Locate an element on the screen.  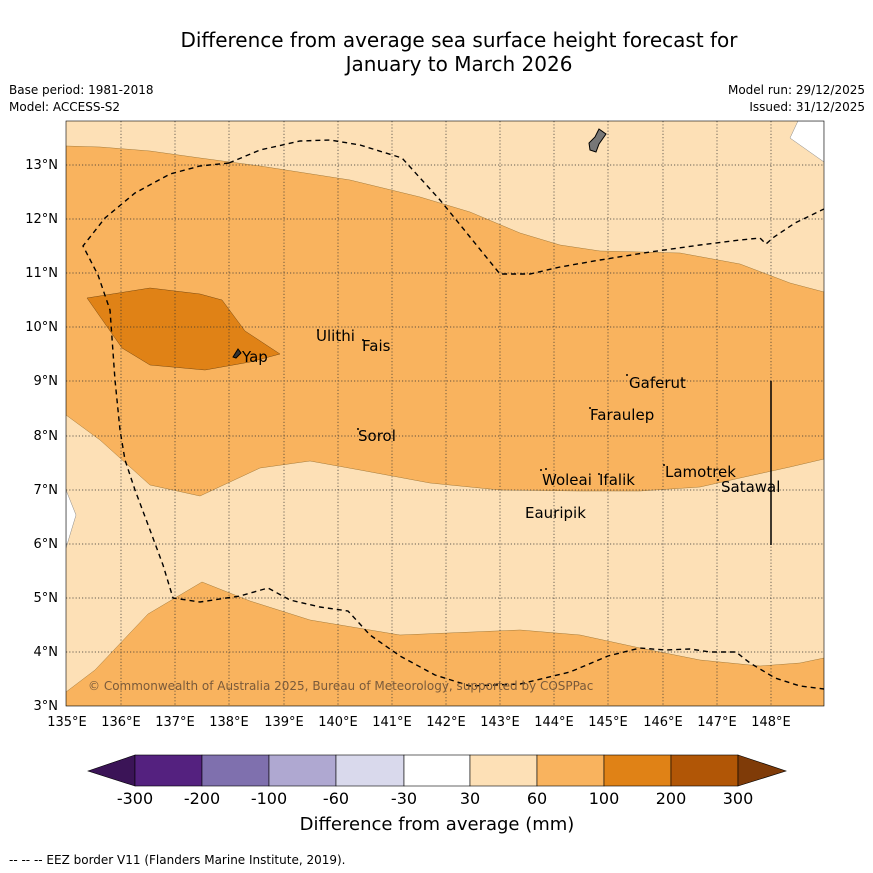
colorbar-tick-label: 300 is located at coordinates (738, 798).